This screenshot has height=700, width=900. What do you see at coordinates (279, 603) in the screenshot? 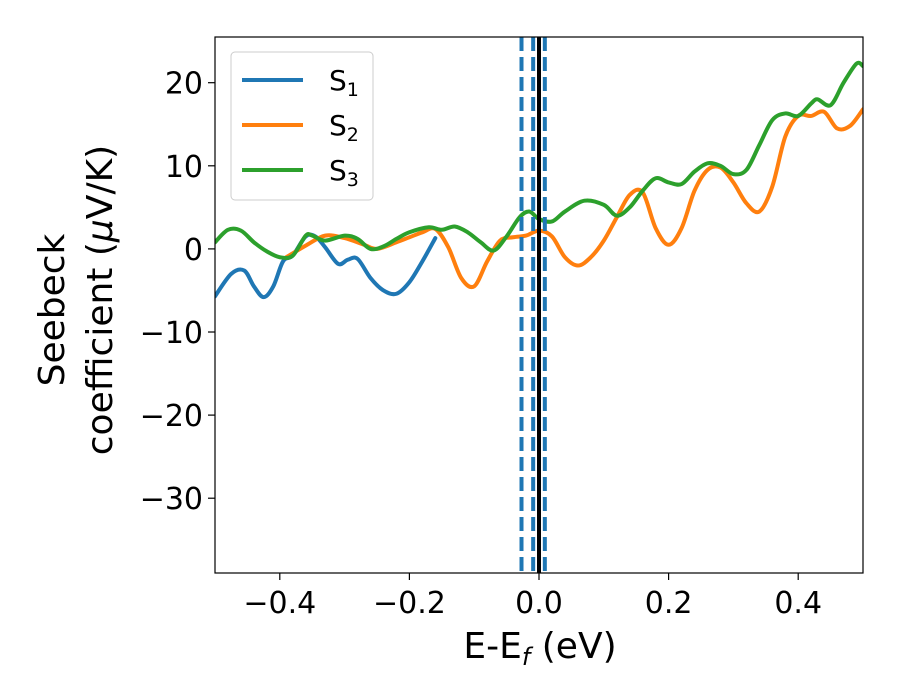
I see `x-tick-label: −0.4` at bounding box center [279, 603].